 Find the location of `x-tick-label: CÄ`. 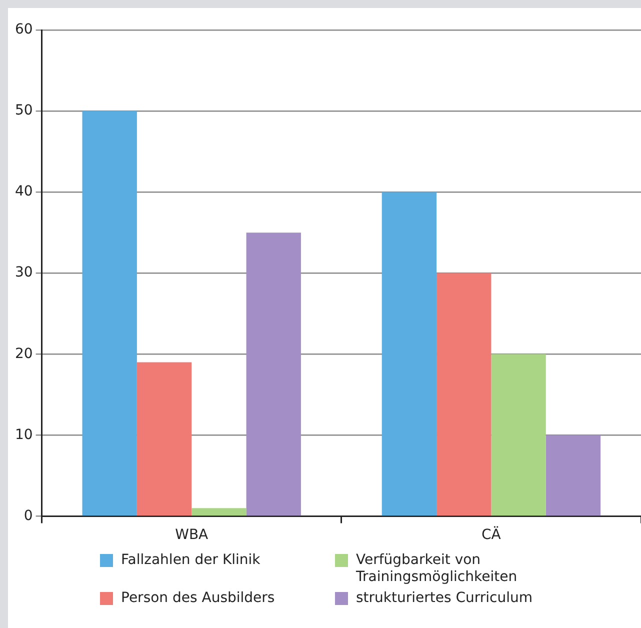

x-tick-label: CÄ is located at coordinates (492, 535).